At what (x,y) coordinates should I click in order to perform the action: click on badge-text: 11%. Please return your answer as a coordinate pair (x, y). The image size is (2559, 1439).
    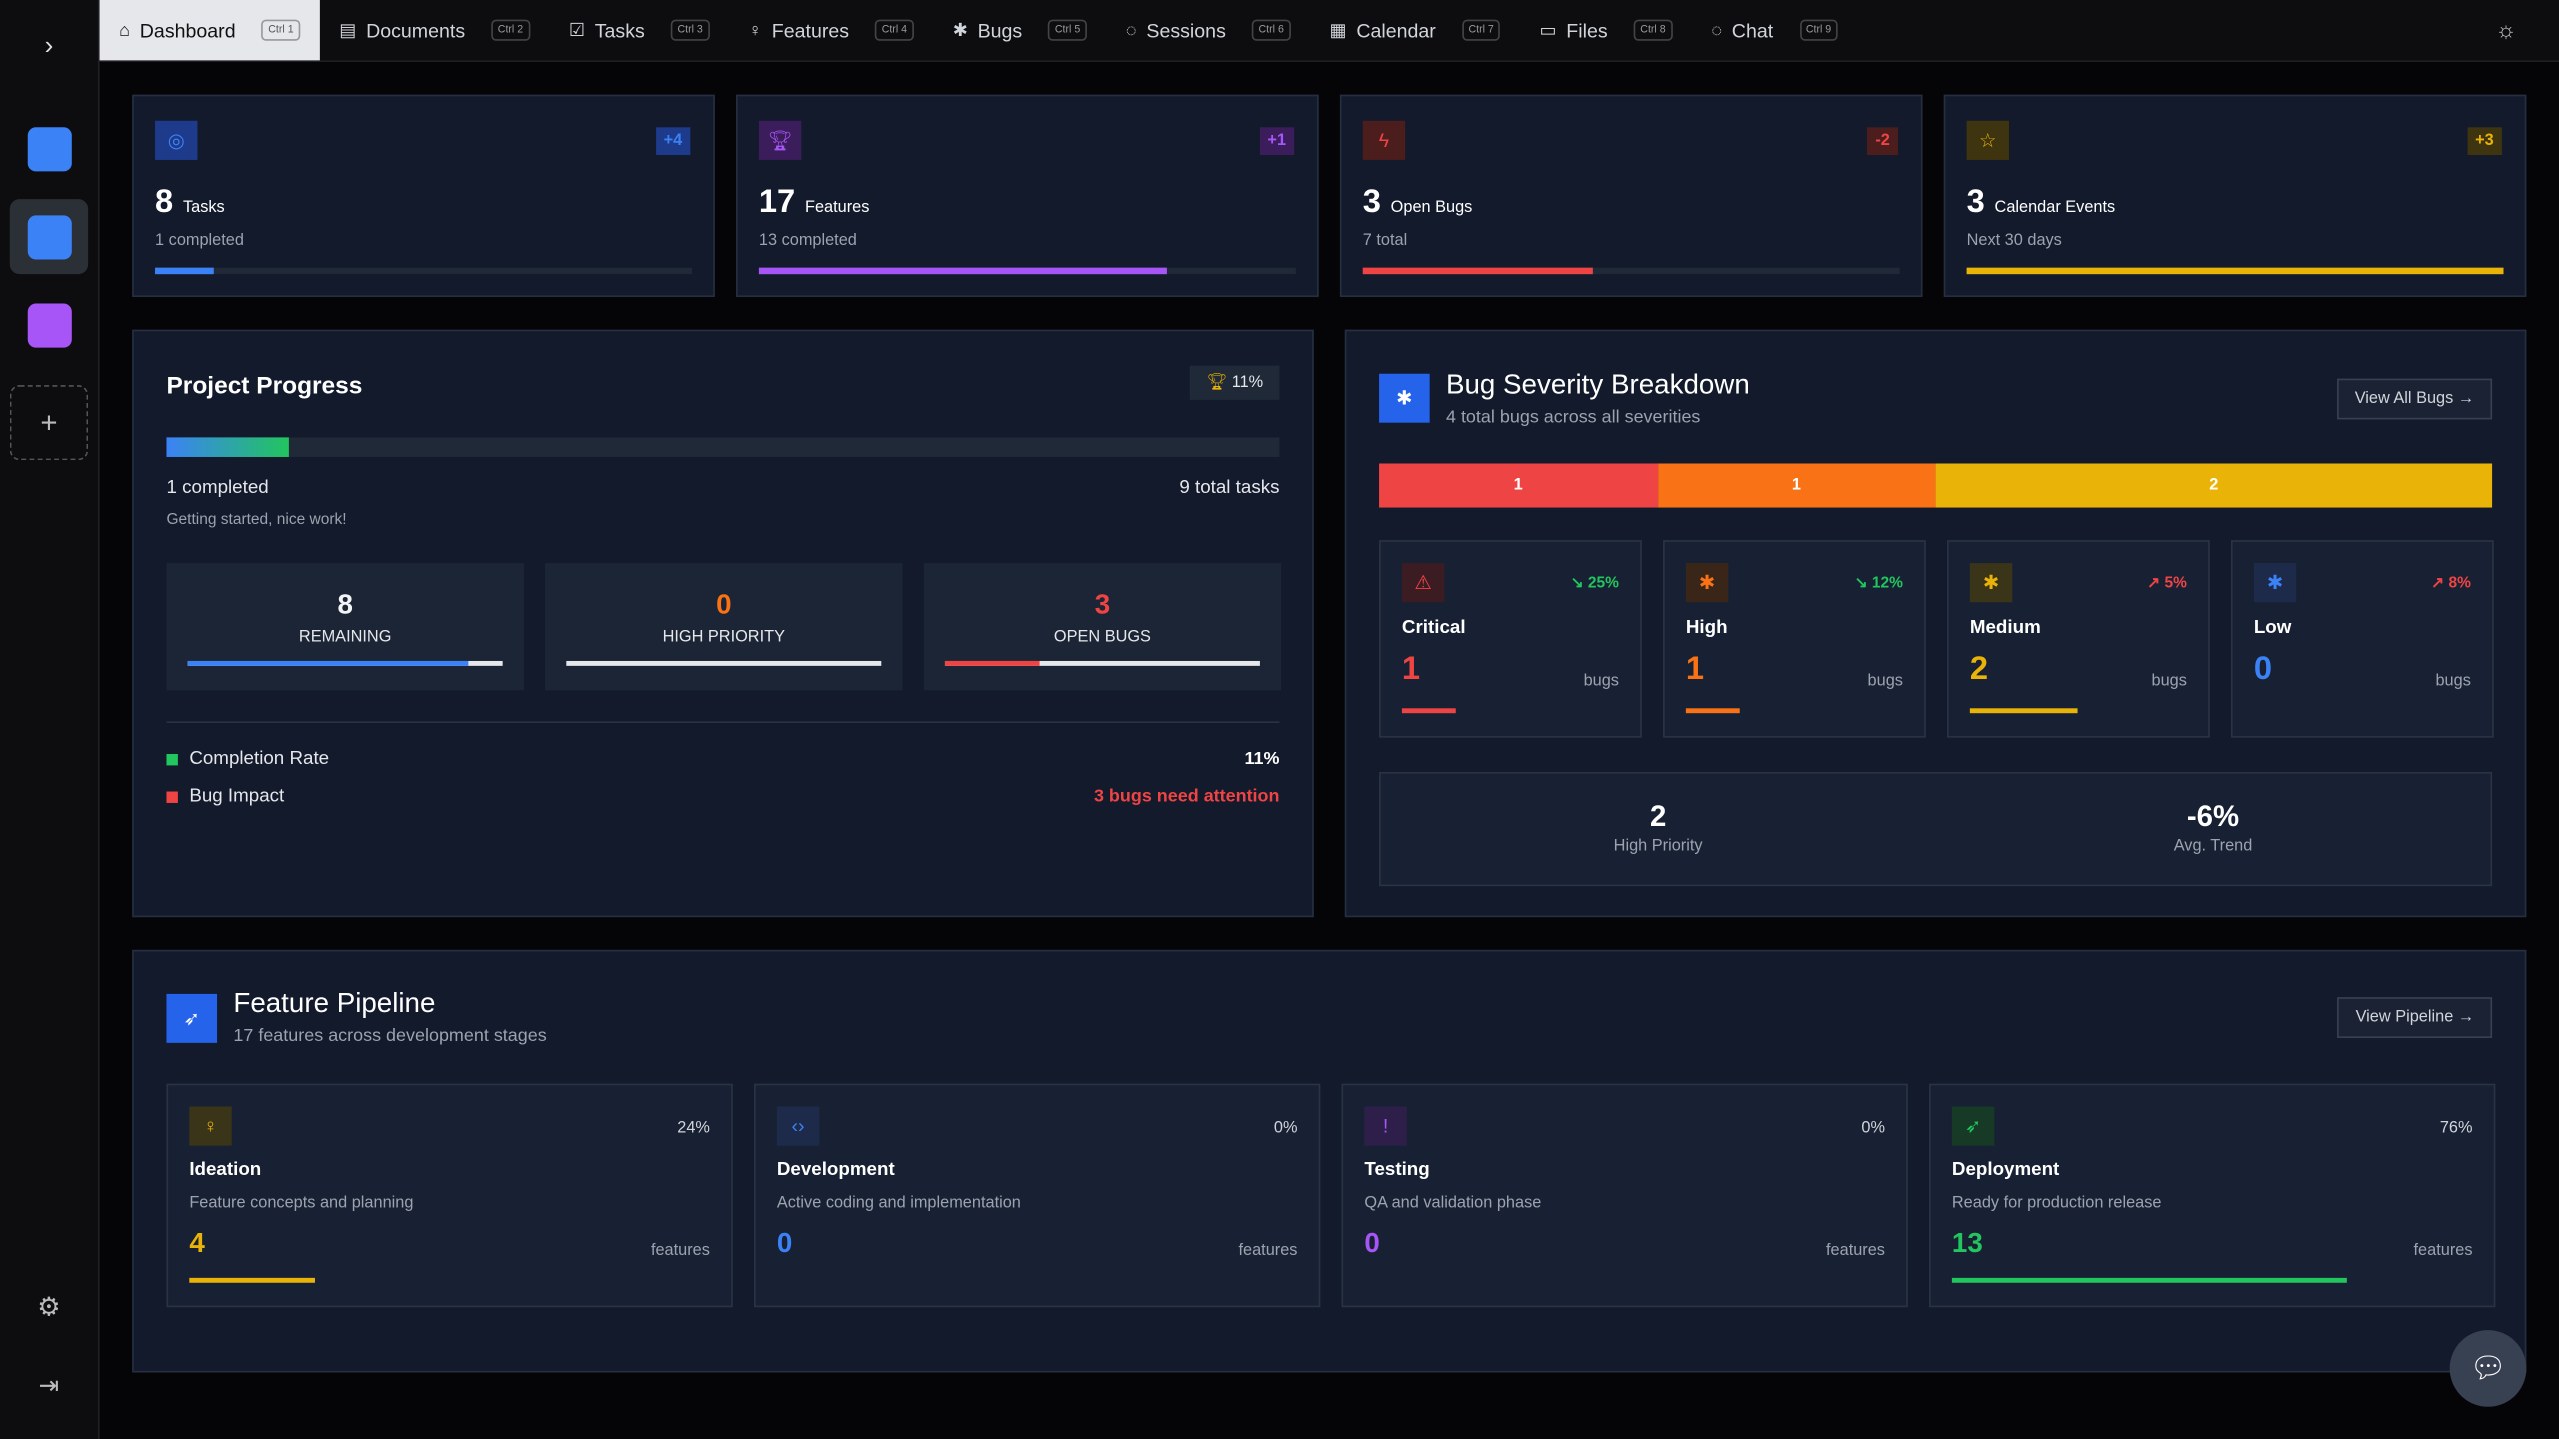
    Looking at the image, I should click on (1247, 382).